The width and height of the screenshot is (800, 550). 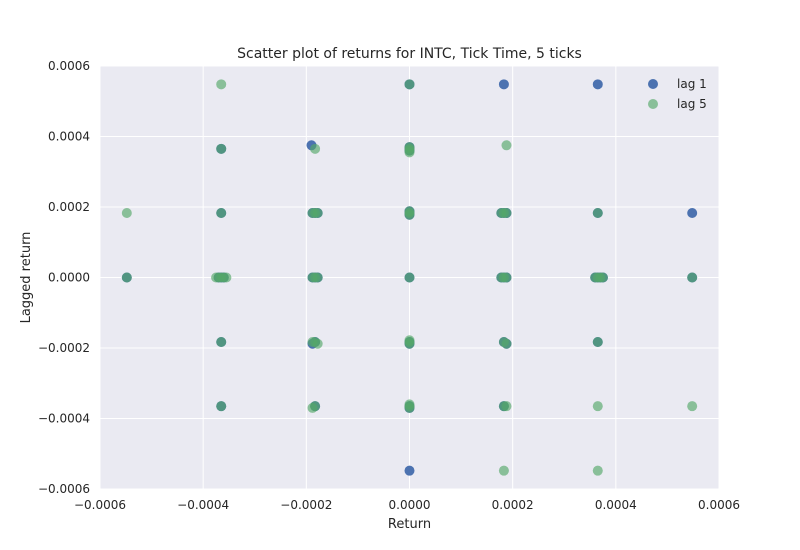 I want to click on x-tick-label: 0.0002, so click(x=513, y=505).